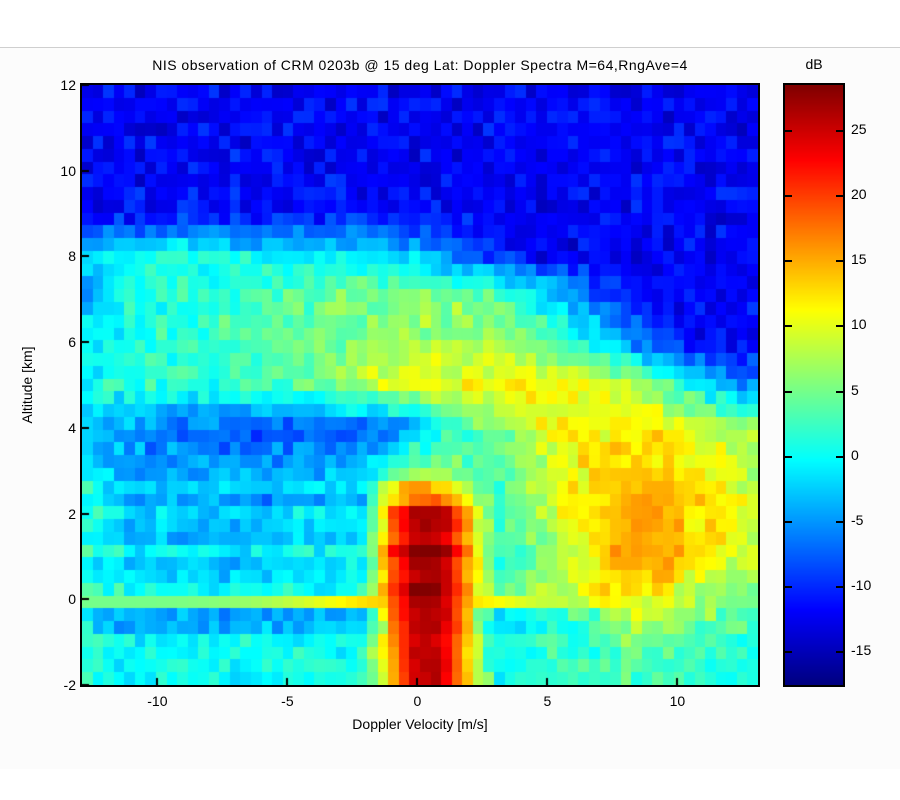 This screenshot has height=800, width=900. Describe the element at coordinates (72, 599) in the screenshot. I see `y-tick-label: 0` at that location.